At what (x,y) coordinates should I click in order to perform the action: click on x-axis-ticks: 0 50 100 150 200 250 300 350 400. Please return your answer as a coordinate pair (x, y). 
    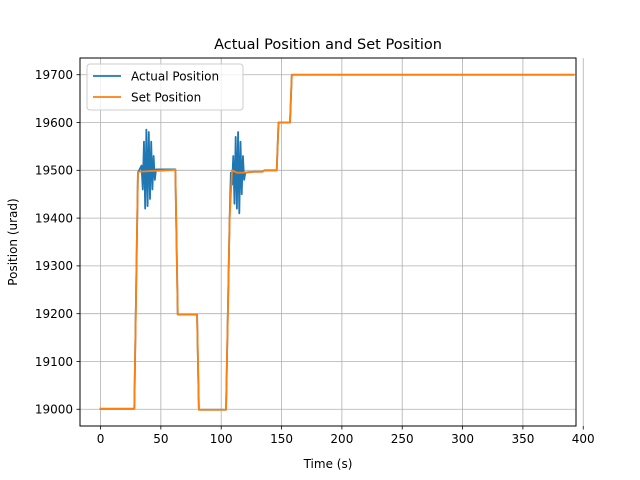
    Looking at the image, I should click on (346, 436).